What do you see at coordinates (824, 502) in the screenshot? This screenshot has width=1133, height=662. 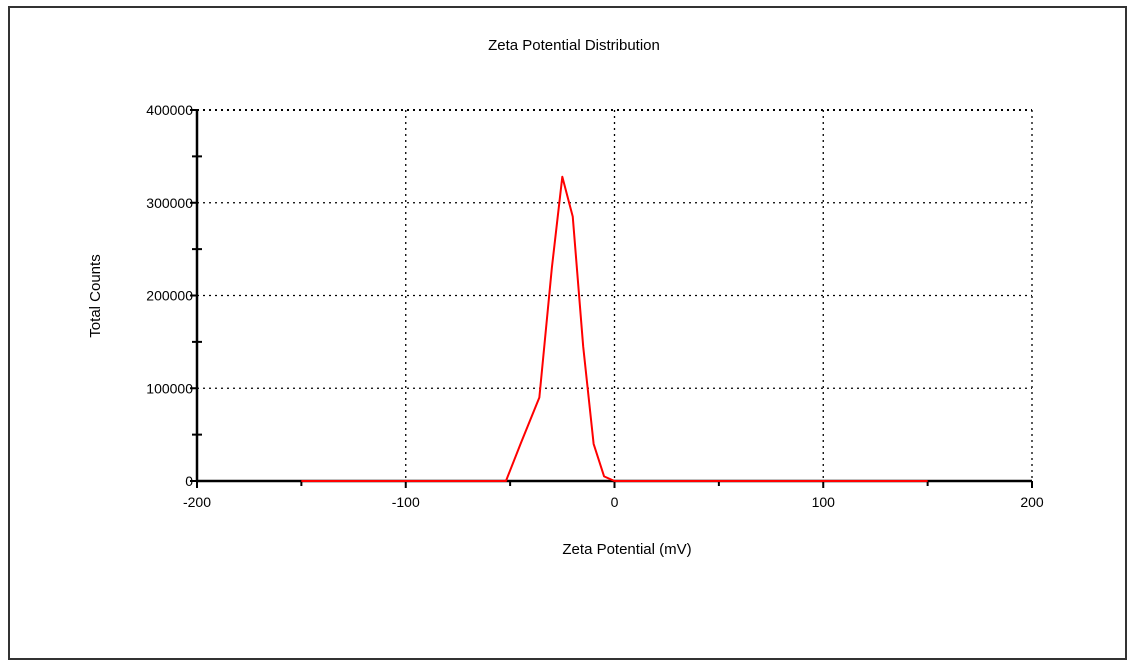 I see `x-tick-label: 100` at bounding box center [824, 502].